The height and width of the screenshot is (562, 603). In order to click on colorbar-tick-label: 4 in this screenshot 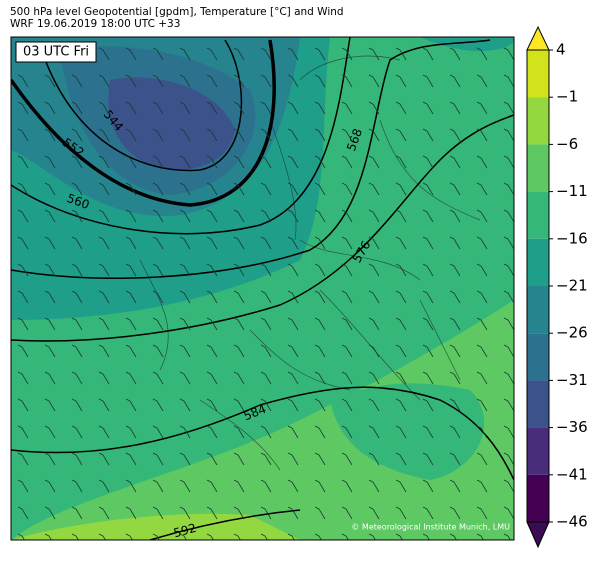, I will do `click(561, 50)`.